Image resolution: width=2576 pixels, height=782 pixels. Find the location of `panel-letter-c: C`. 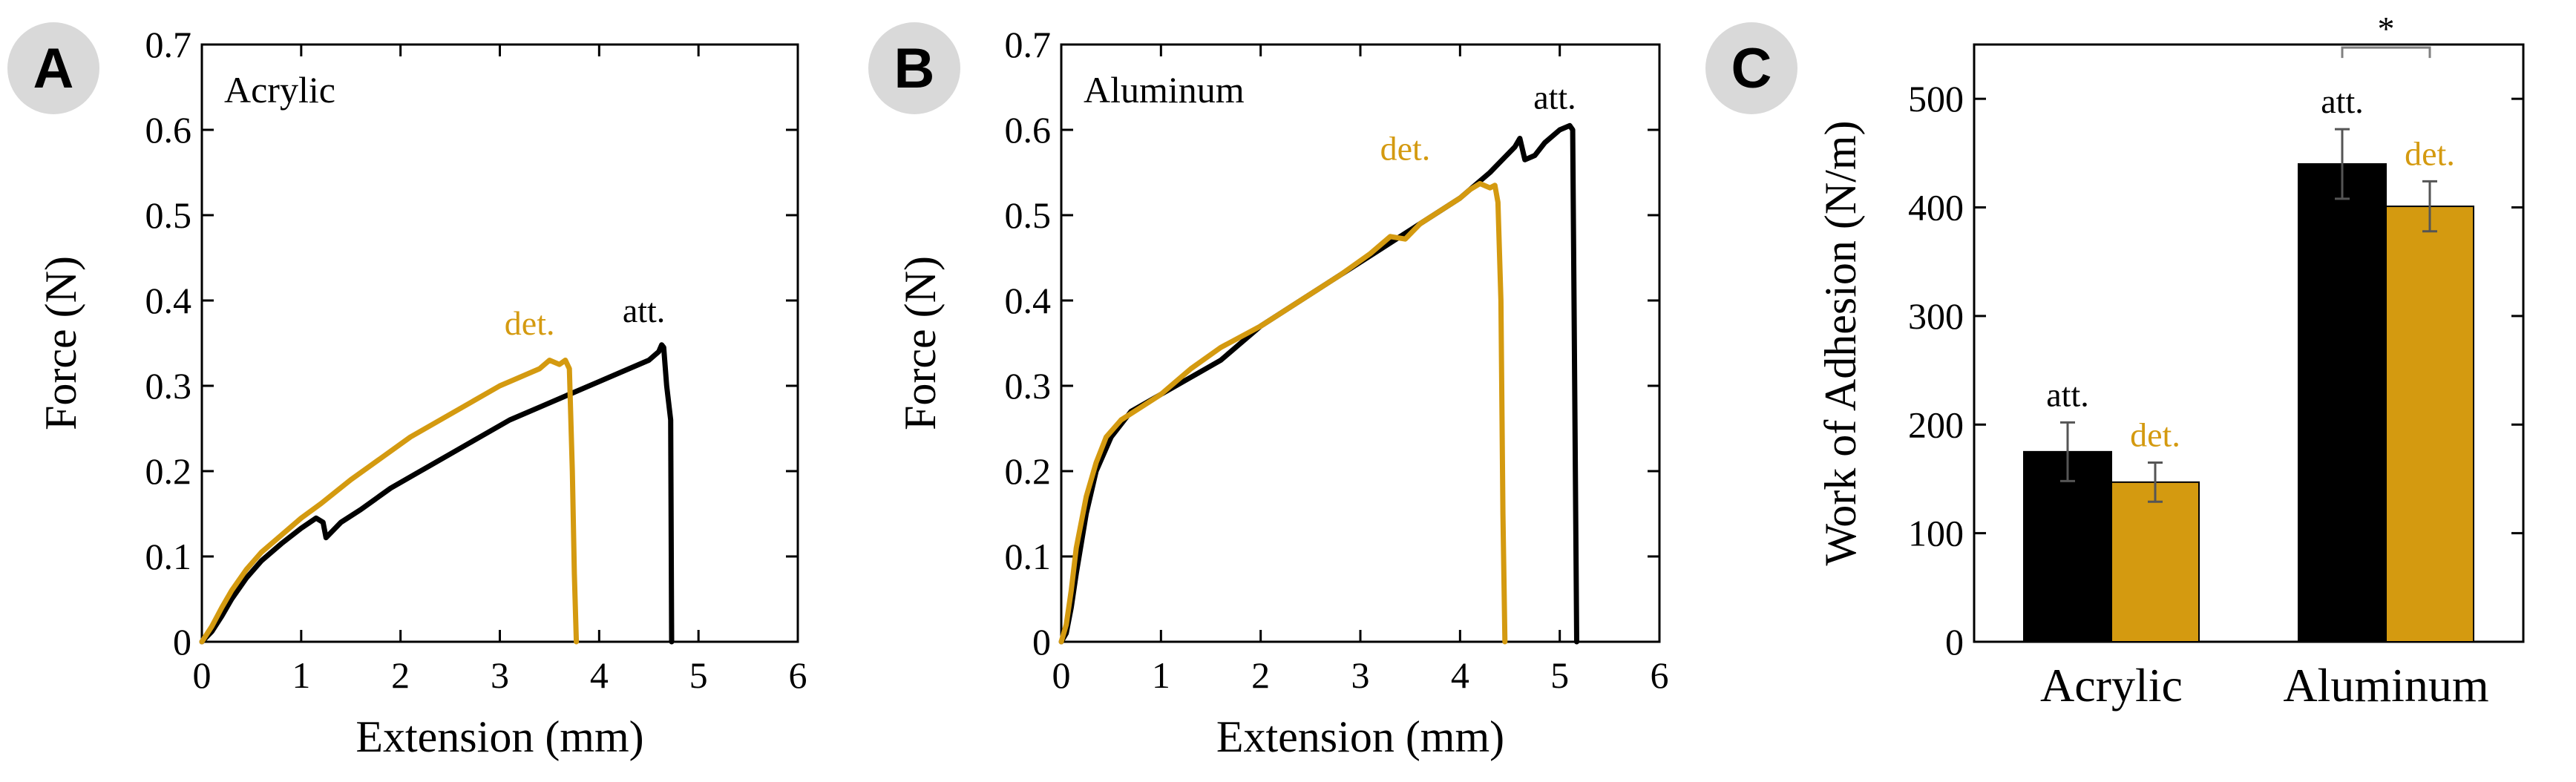

panel-letter-c: C is located at coordinates (1751, 68).